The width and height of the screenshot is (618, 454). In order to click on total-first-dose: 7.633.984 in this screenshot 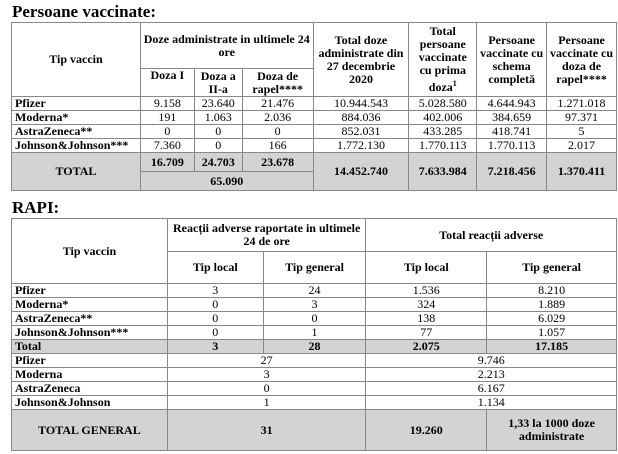, I will do `click(443, 171)`.